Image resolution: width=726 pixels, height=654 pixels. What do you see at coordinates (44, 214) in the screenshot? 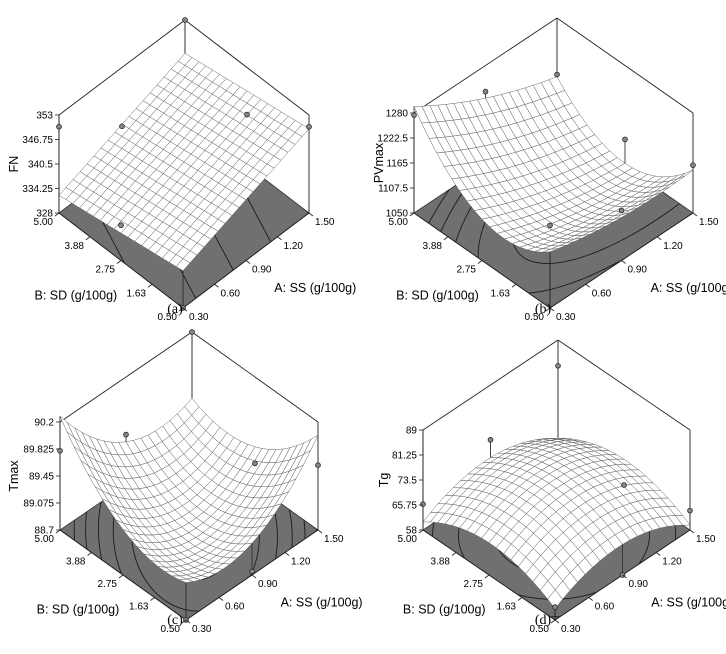
I see `z-tick-label: 328` at bounding box center [44, 214].